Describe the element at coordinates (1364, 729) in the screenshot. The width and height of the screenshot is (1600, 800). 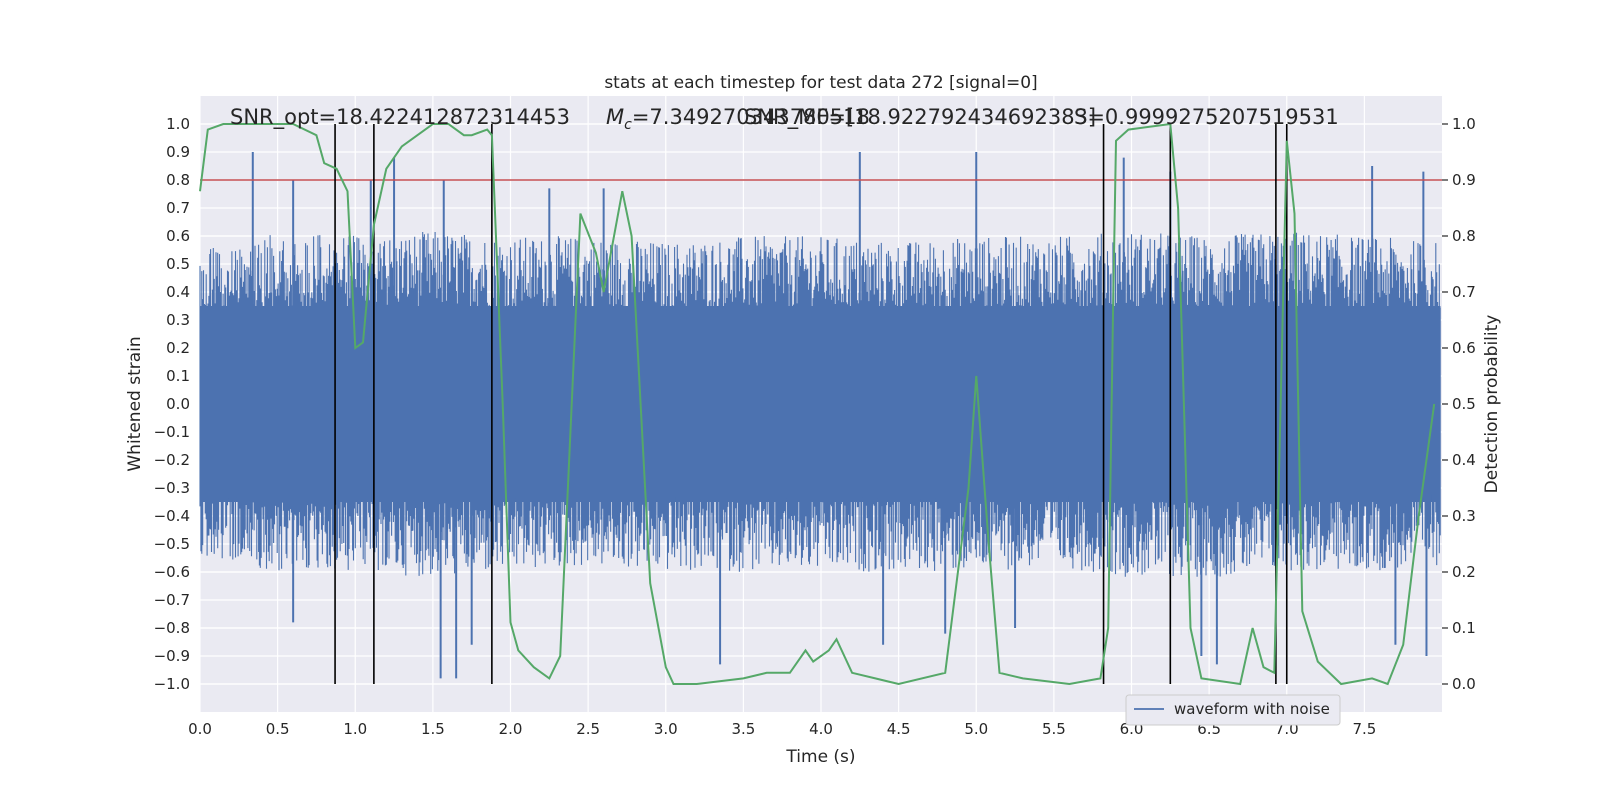
I see `x-tick-label: 7.5` at that location.